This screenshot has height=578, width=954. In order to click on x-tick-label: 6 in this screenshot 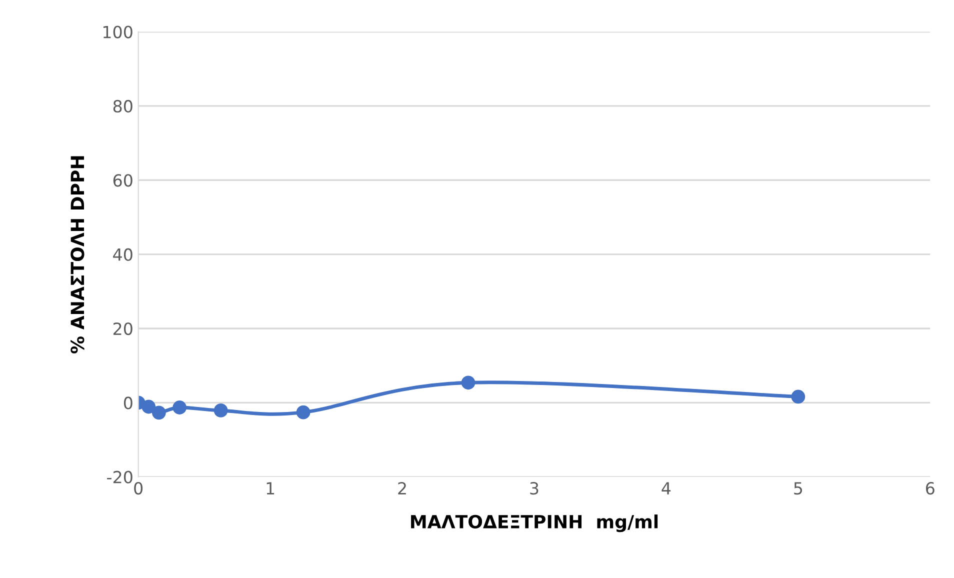, I will do `click(930, 488)`.